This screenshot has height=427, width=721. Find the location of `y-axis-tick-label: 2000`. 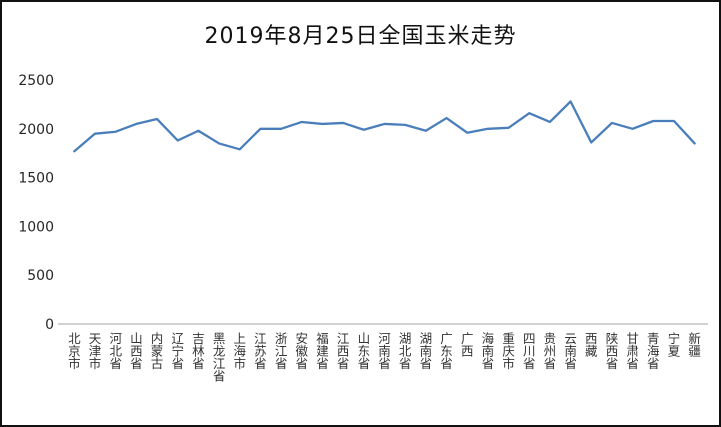

y-axis-tick-label: 2000 is located at coordinates (36, 130).